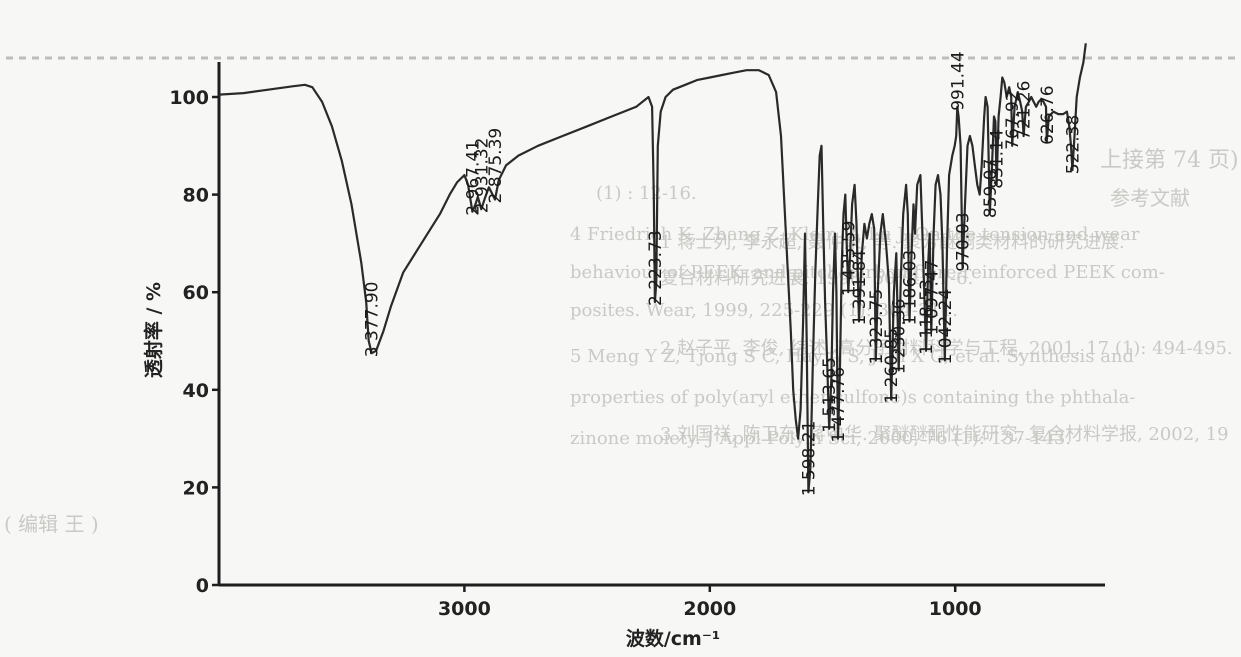 This screenshot has height=657, width=1241. What do you see at coordinates (1025, 110) in the screenshot?
I see `peak-label: 721.26` at bounding box center [1025, 110].